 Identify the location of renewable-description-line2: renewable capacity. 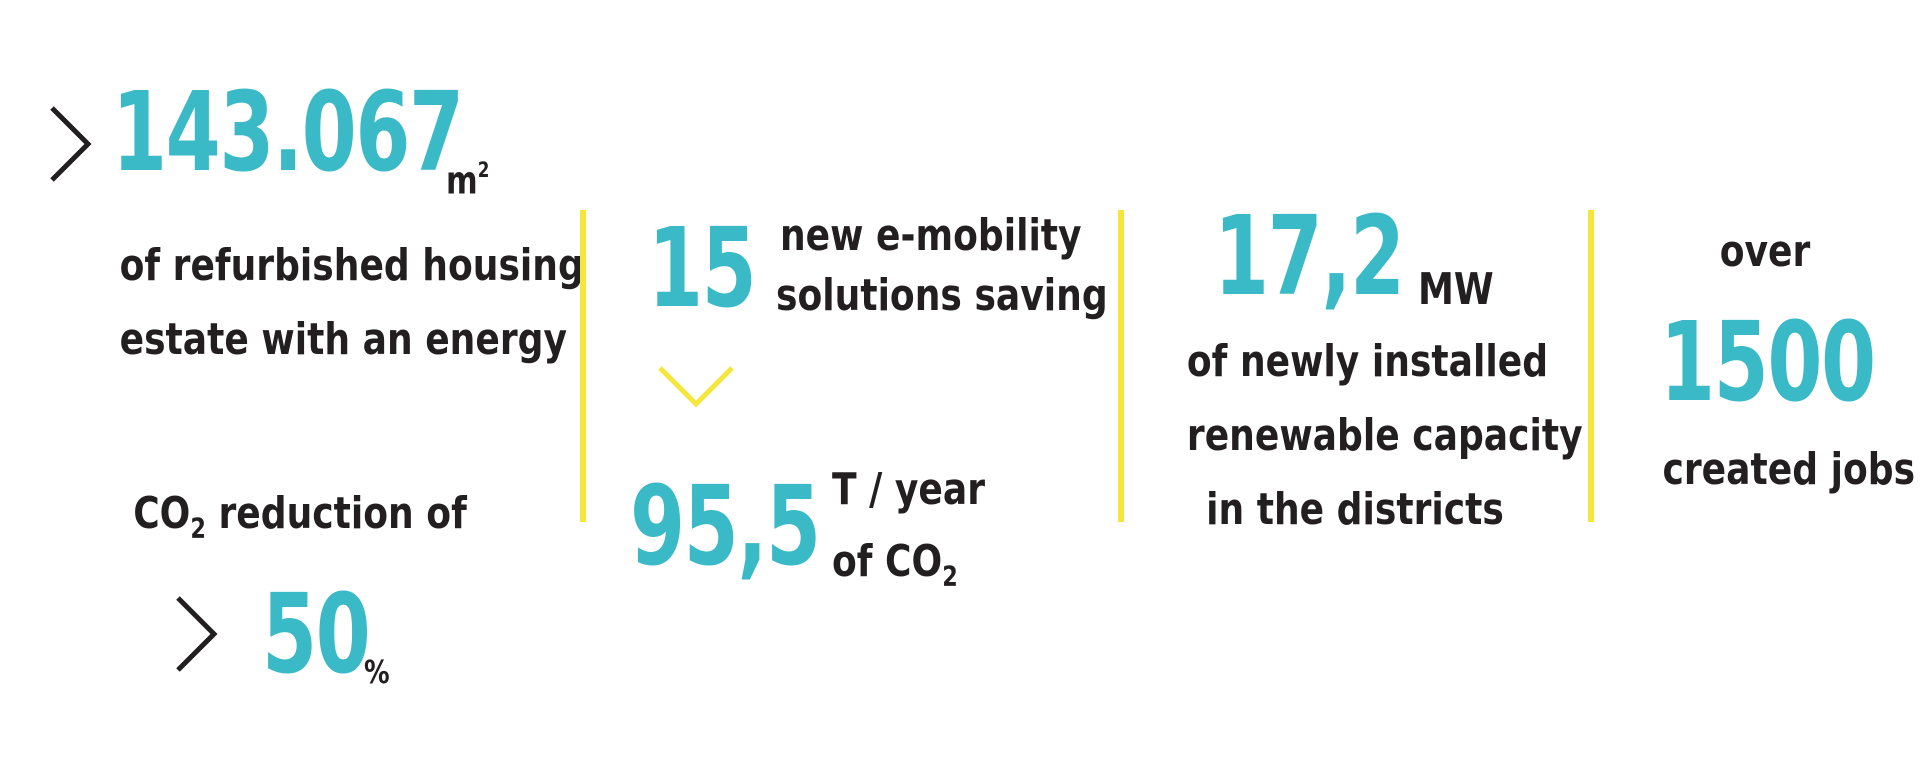
(1384, 435).